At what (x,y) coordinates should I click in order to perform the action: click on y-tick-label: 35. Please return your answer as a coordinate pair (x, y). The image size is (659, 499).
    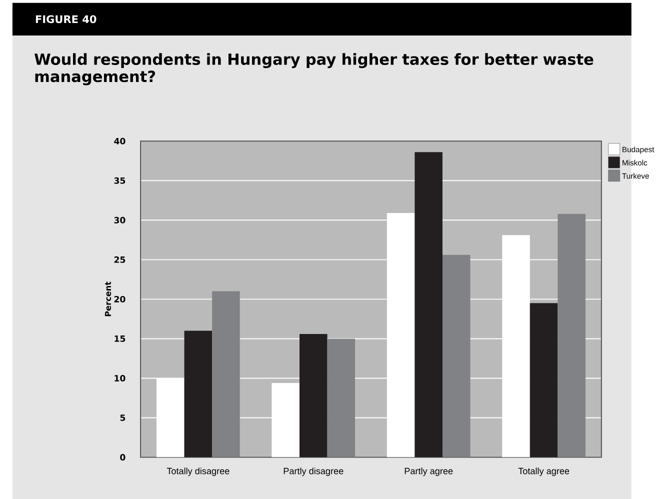
    Looking at the image, I should click on (120, 180).